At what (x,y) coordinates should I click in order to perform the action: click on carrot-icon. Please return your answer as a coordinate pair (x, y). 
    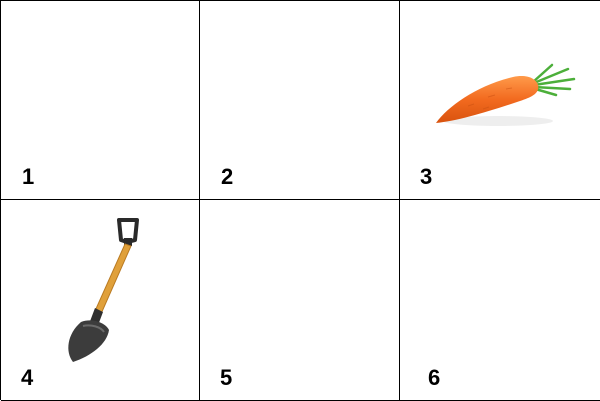
    Looking at the image, I should click on (506, 94).